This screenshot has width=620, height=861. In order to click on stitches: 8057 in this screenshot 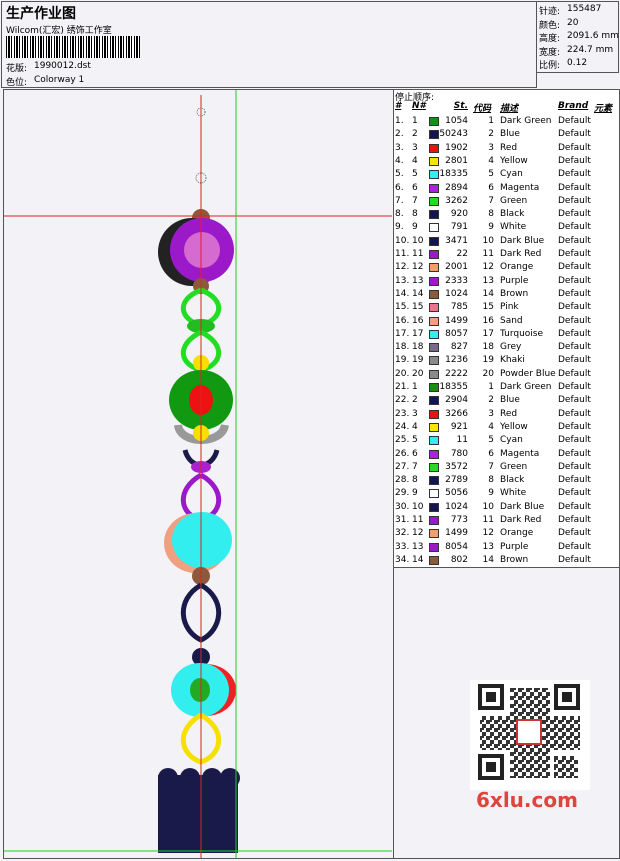, I will do `click(456, 333)`.